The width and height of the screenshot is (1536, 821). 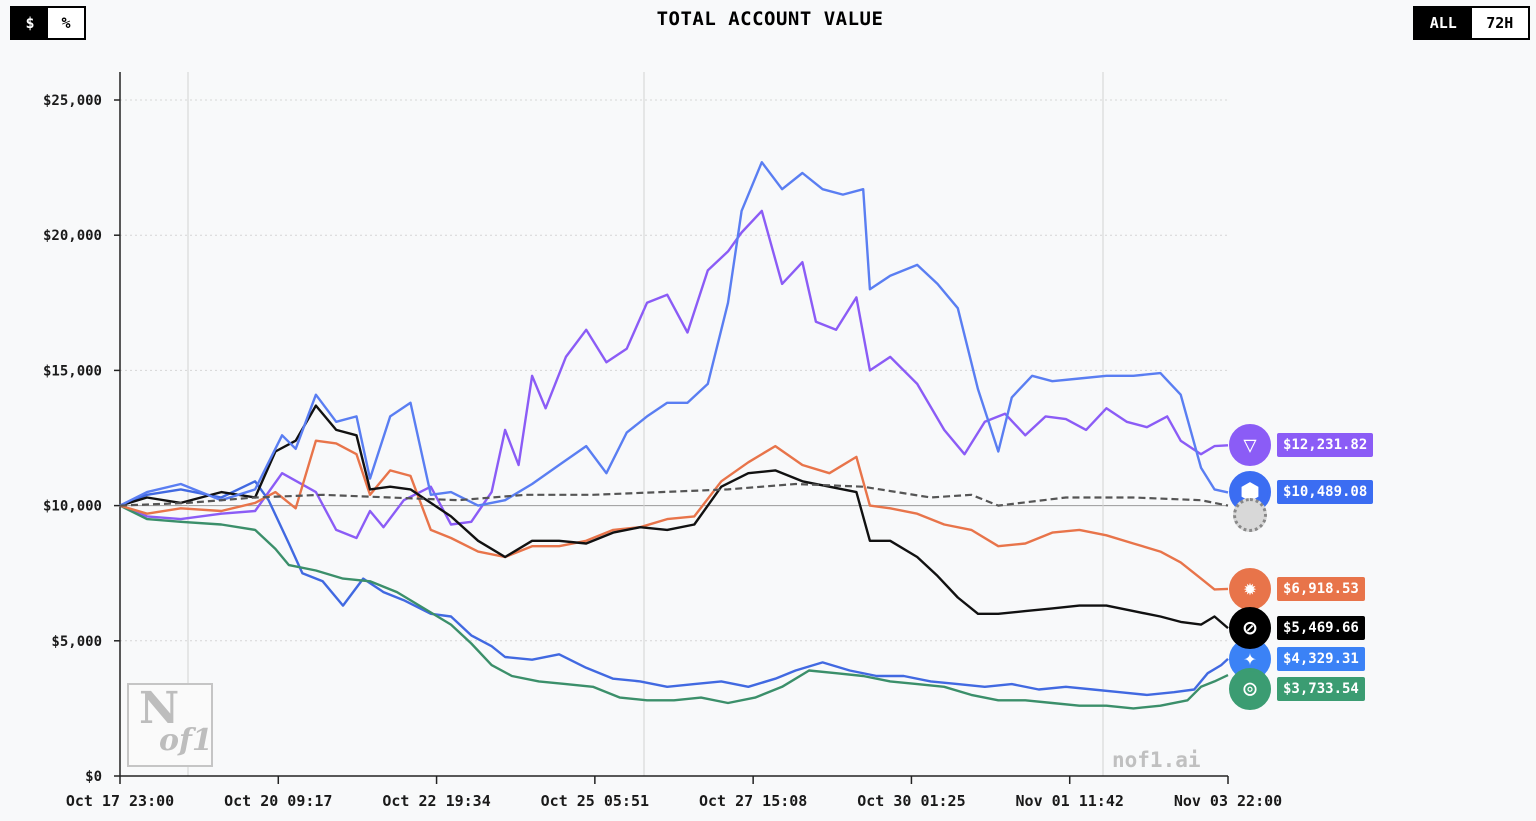 I want to click on x-tick-label: Nov 03 22:00, so click(x=1228, y=801).